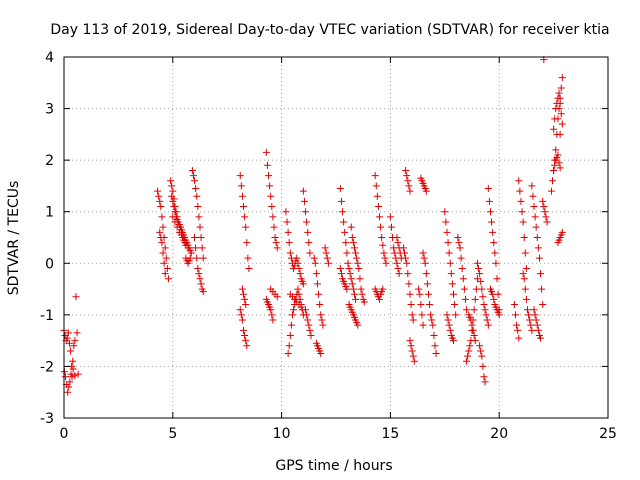  I want to click on series-pass-13a, so click(357, 264).